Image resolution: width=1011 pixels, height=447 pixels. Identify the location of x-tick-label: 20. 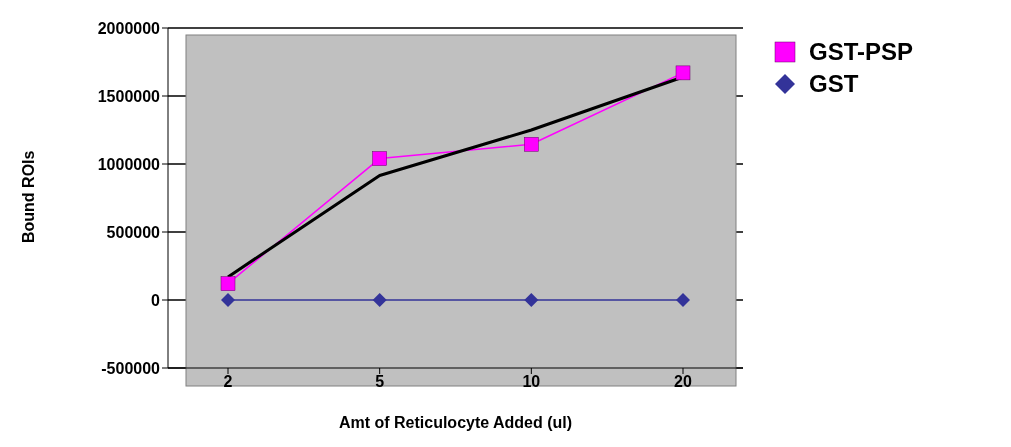
(683, 382).